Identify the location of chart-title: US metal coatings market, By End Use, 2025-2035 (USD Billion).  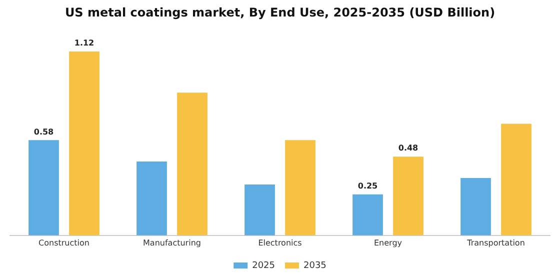
(280, 12).